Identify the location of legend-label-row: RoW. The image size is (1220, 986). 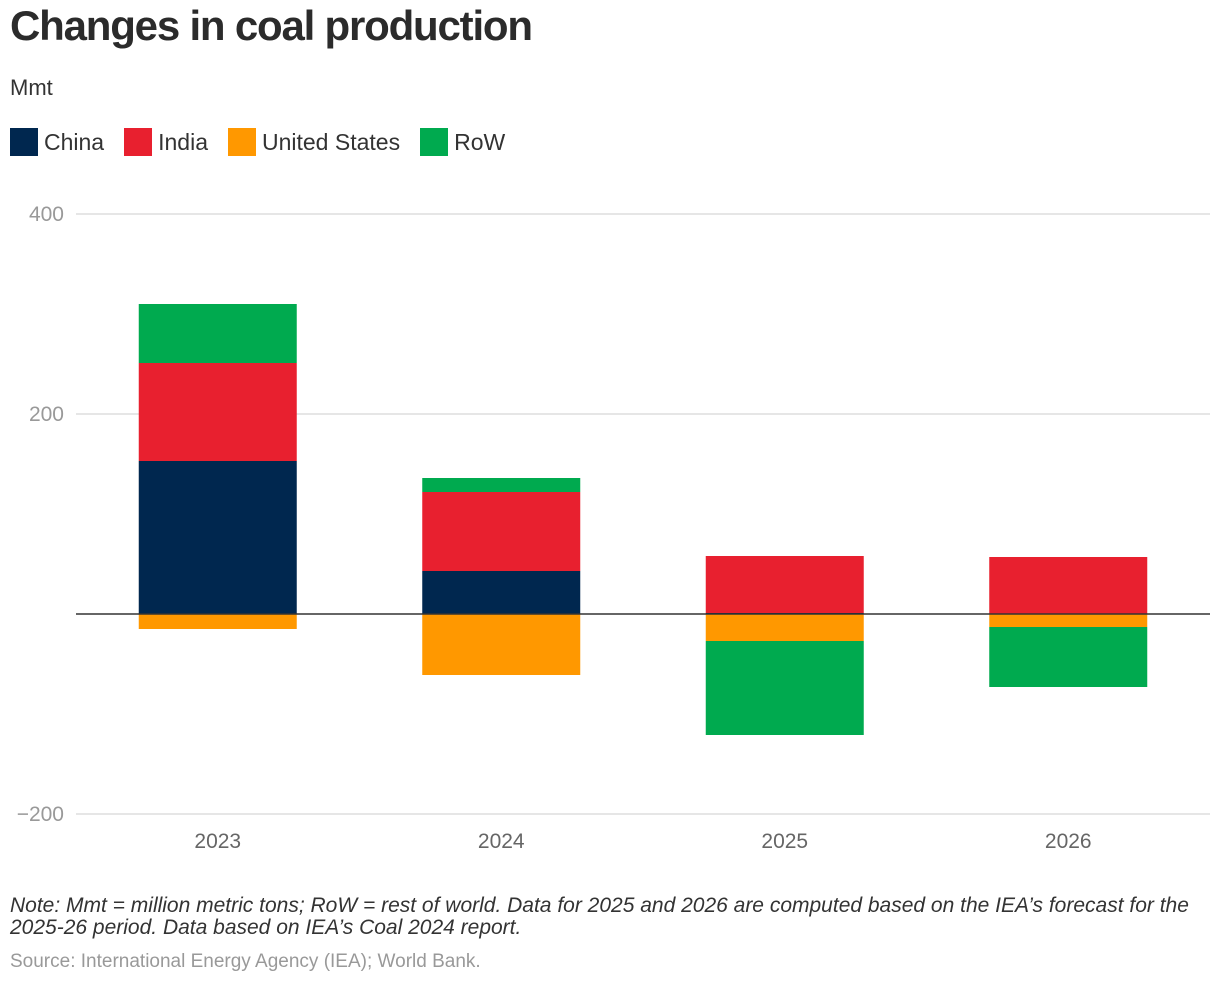
(480, 141).